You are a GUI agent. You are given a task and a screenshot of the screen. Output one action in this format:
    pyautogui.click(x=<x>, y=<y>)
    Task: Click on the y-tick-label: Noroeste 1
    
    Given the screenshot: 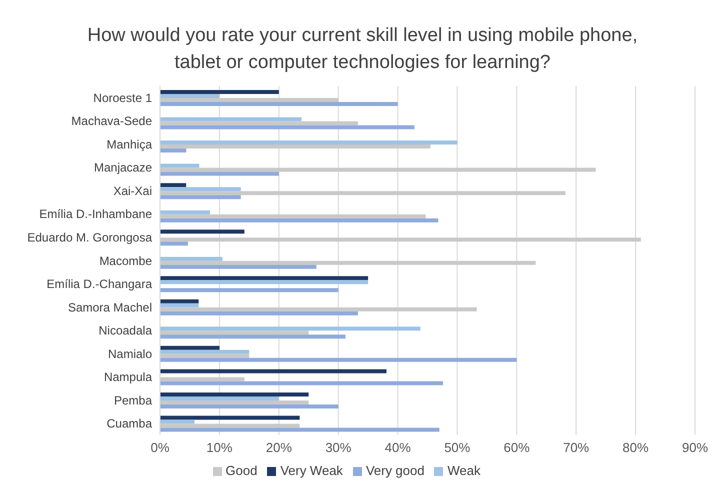 What is the action you would take?
    pyautogui.click(x=122, y=97)
    